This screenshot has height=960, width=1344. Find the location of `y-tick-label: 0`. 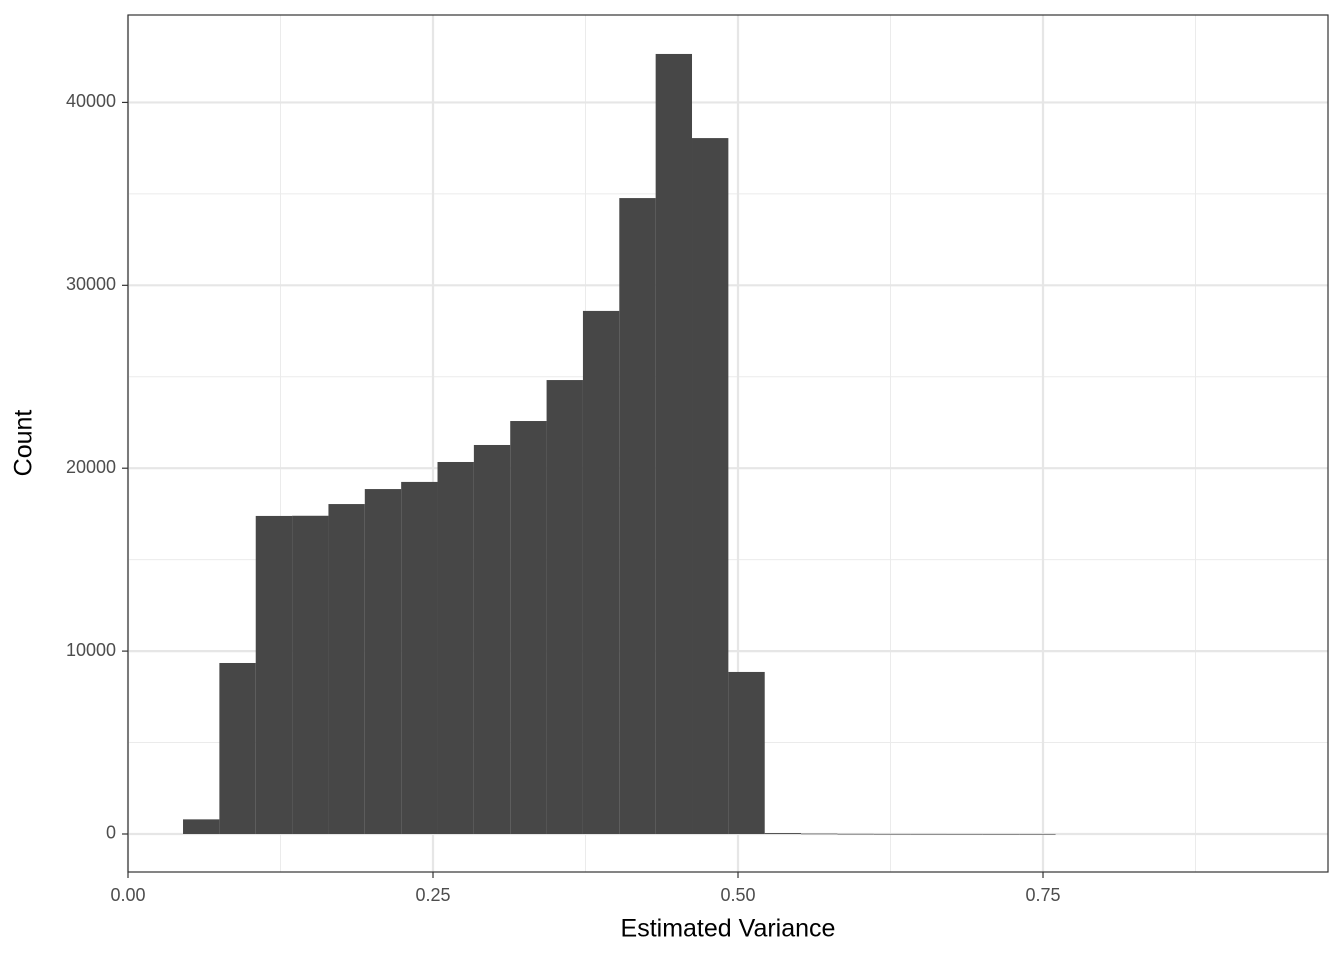

y-tick-label: 0 is located at coordinates (111, 833).